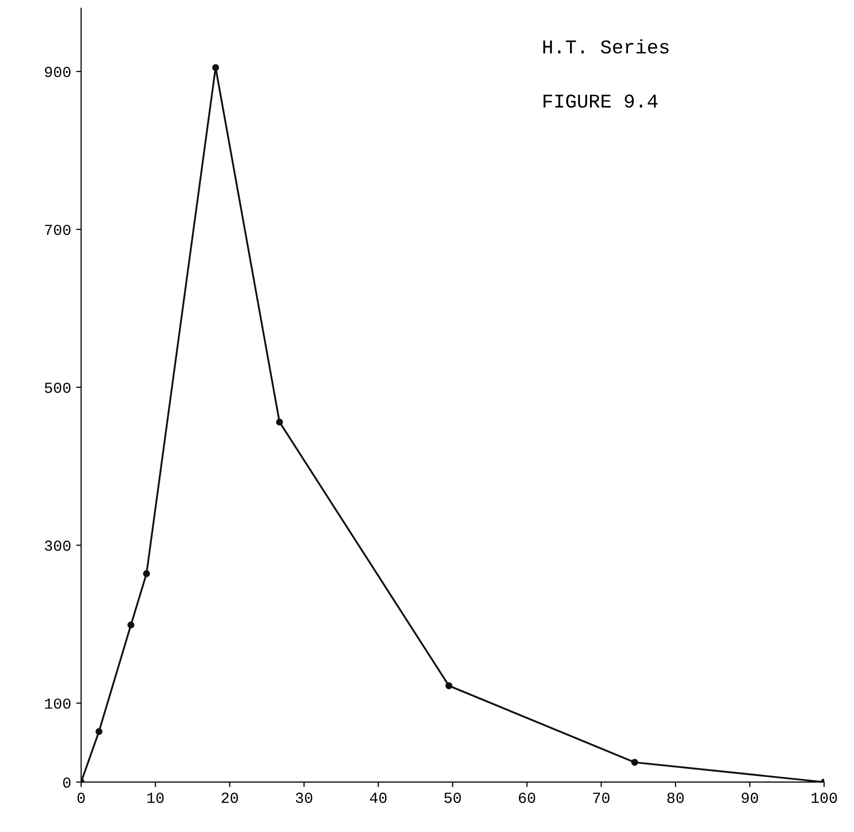 This screenshot has width=854, height=832. Describe the element at coordinates (230, 798) in the screenshot. I see `x-tick-label: 20` at that location.